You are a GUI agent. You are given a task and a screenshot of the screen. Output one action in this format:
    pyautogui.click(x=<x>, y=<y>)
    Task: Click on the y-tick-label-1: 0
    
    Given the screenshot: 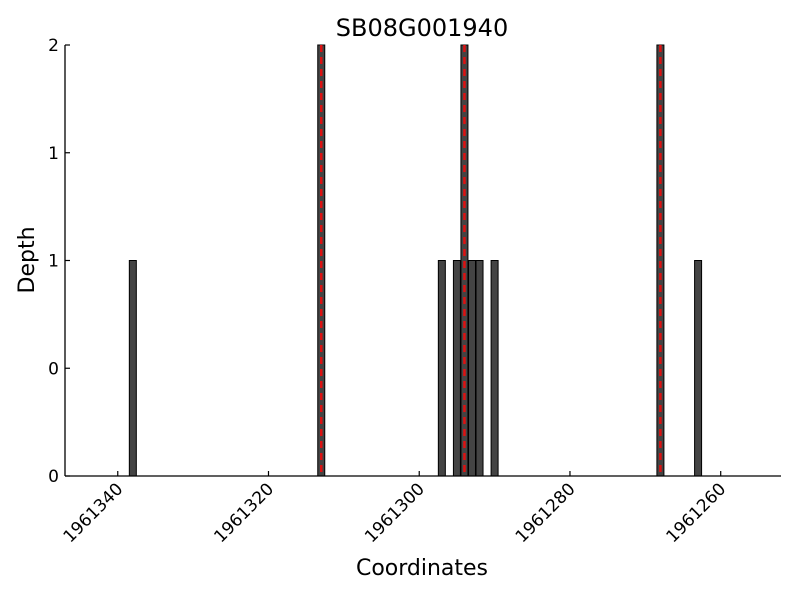 What is the action you would take?
    pyautogui.click(x=53, y=369)
    